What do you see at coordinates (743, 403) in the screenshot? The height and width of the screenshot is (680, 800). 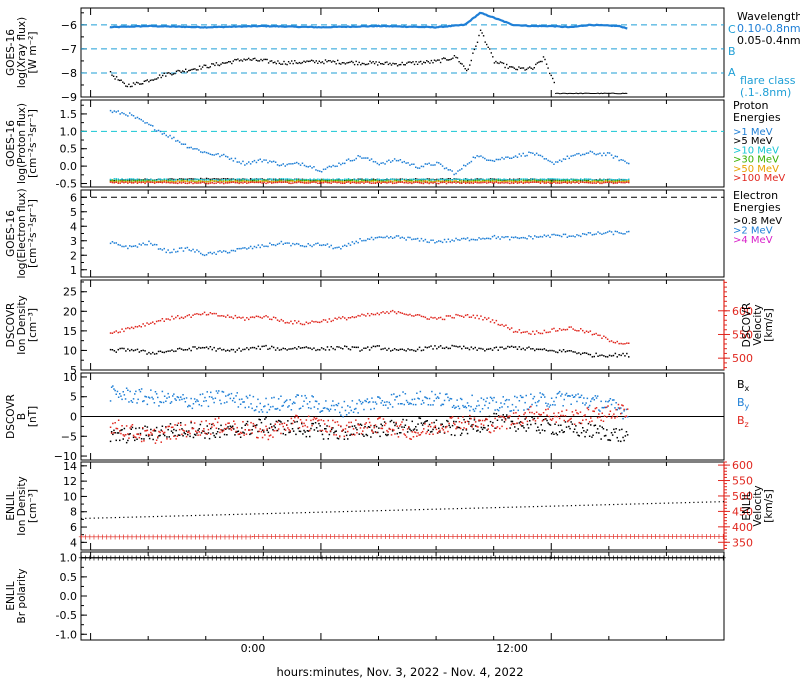 I see `by-legend: By` at bounding box center [743, 403].